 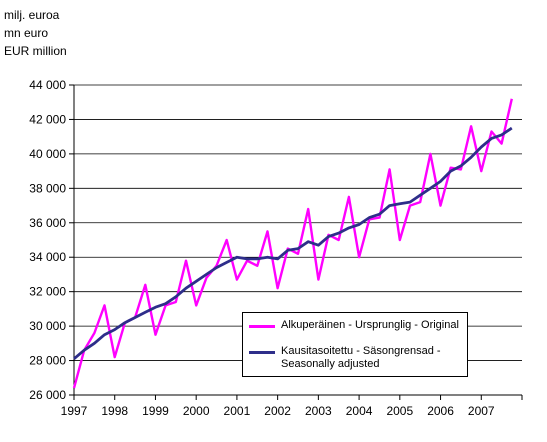 What do you see at coordinates (440, 411) in the screenshot?
I see `x-tick-label: 2006` at bounding box center [440, 411].